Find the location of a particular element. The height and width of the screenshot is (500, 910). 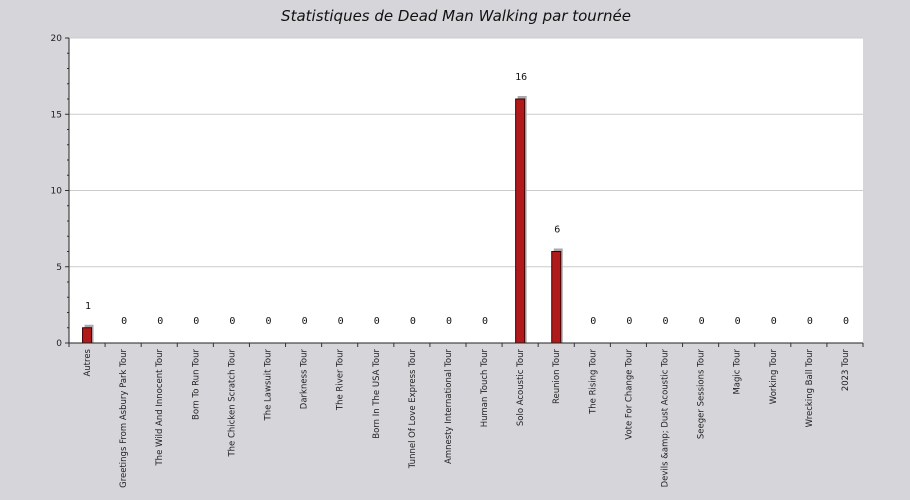

y-tick-label: 5 is located at coordinates (59, 268).